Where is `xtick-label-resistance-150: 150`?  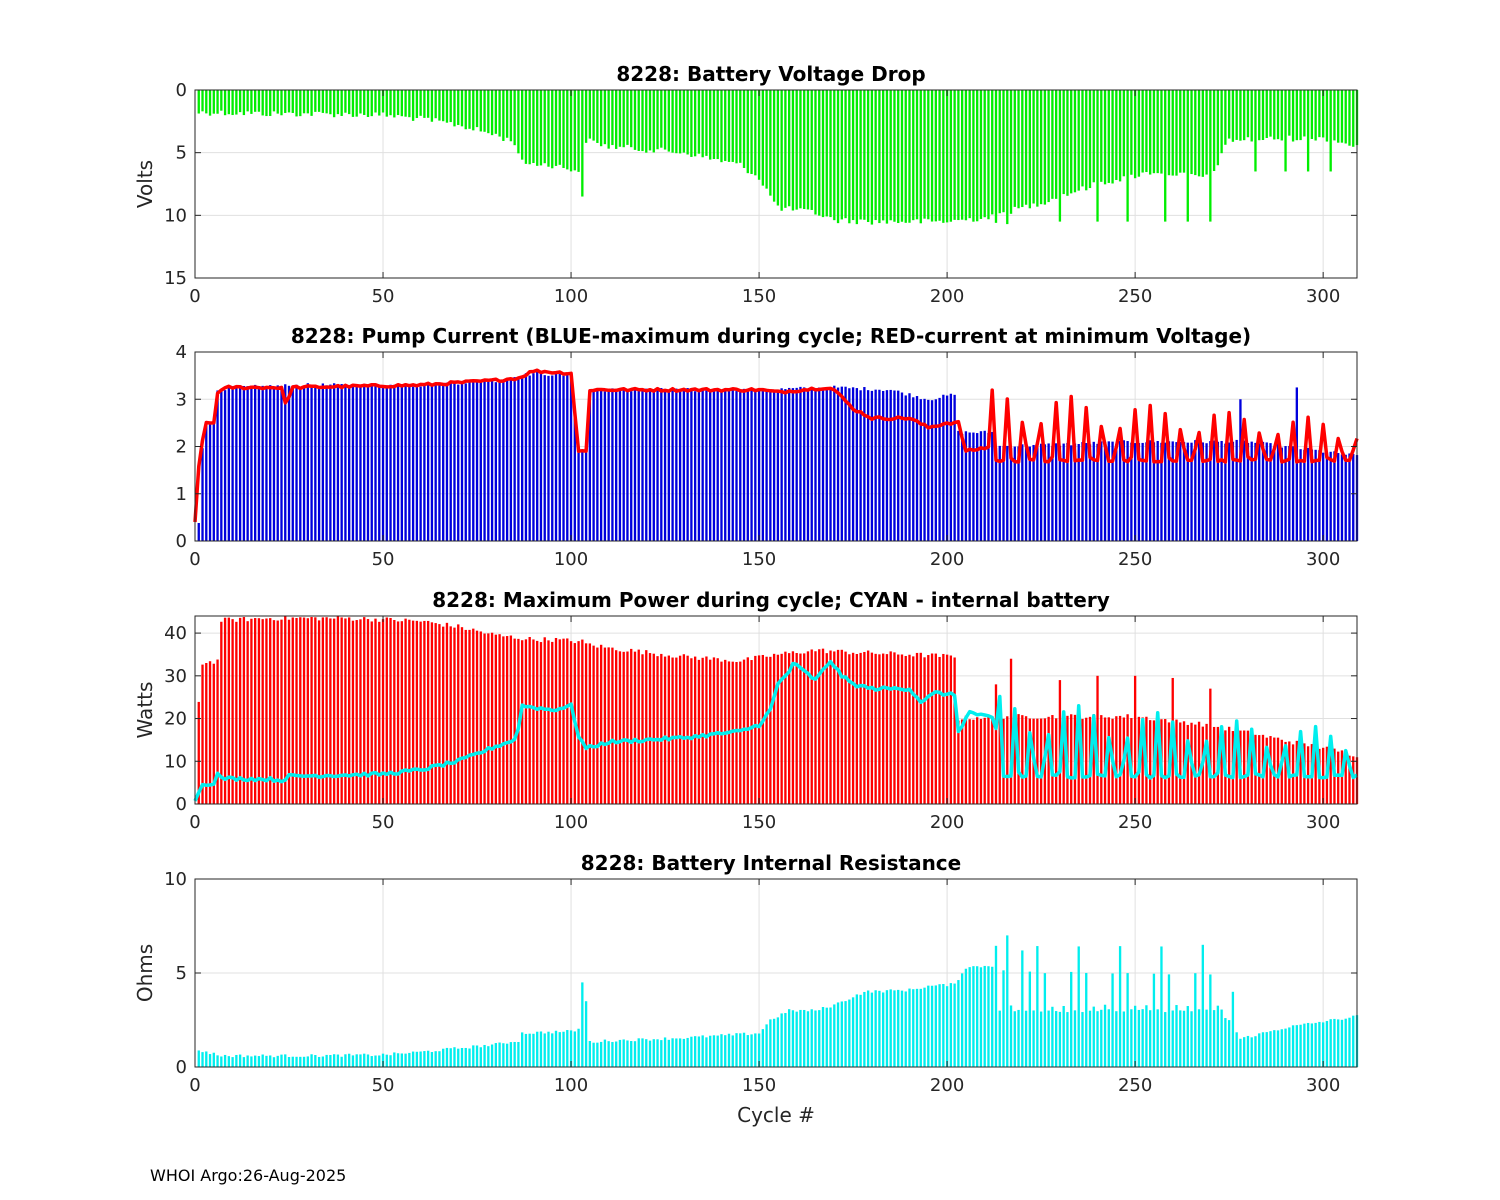
xtick-label-resistance-150: 150 is located at coordinates (759, 1085).